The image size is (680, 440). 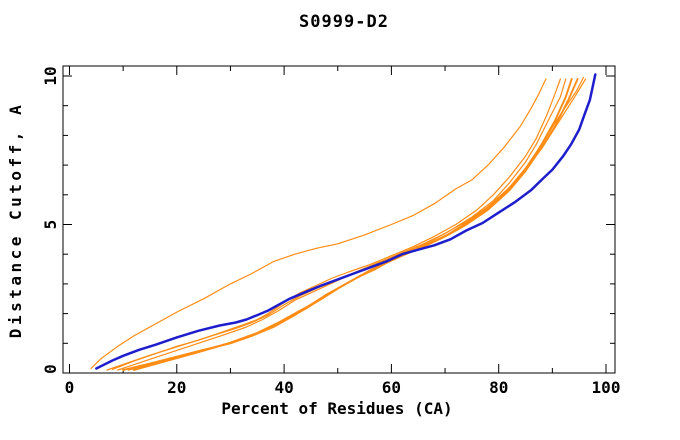 I want to click on y-tick-label: 5, so click(x=50, y=225).